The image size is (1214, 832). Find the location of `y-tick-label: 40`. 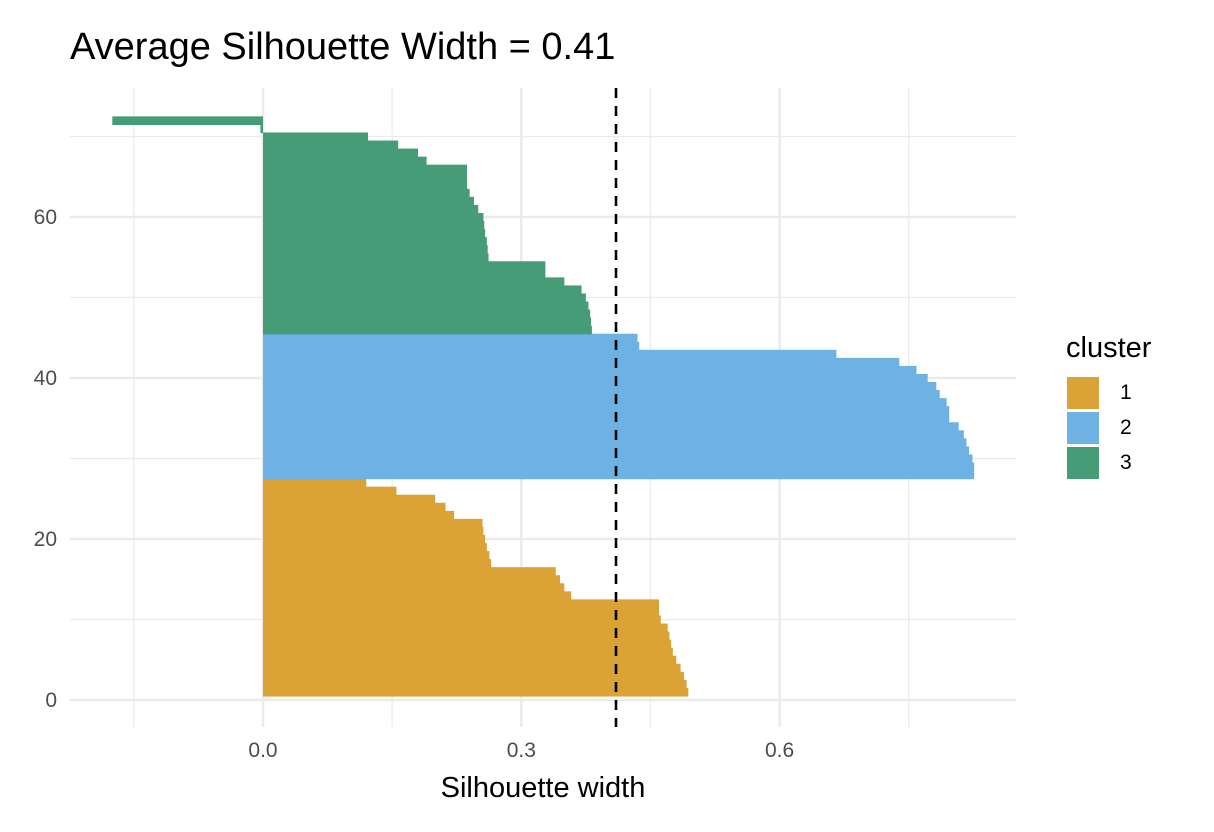

y-tick-label: 40 is located at coordinates (45, 378).